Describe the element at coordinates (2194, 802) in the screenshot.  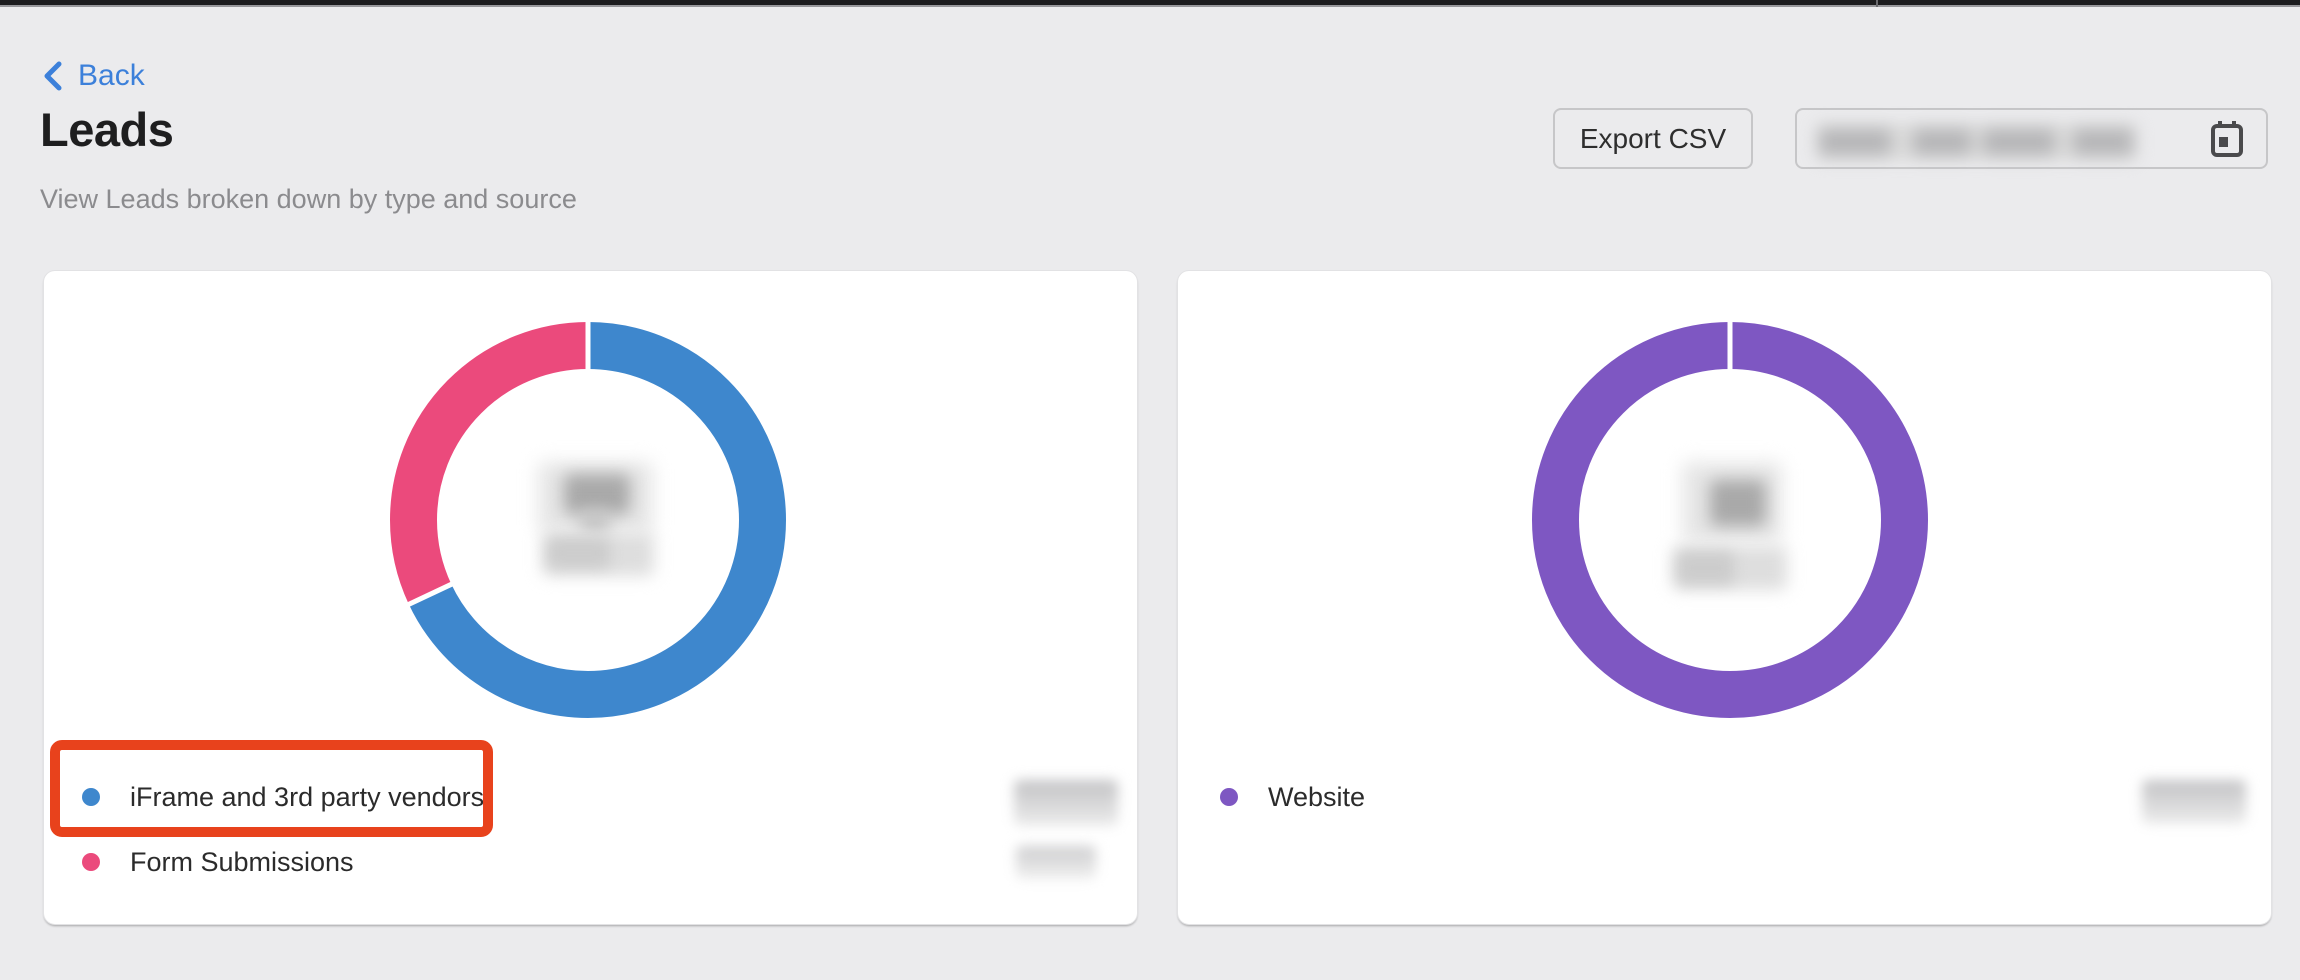
I see `redacted-value-website` at that location.